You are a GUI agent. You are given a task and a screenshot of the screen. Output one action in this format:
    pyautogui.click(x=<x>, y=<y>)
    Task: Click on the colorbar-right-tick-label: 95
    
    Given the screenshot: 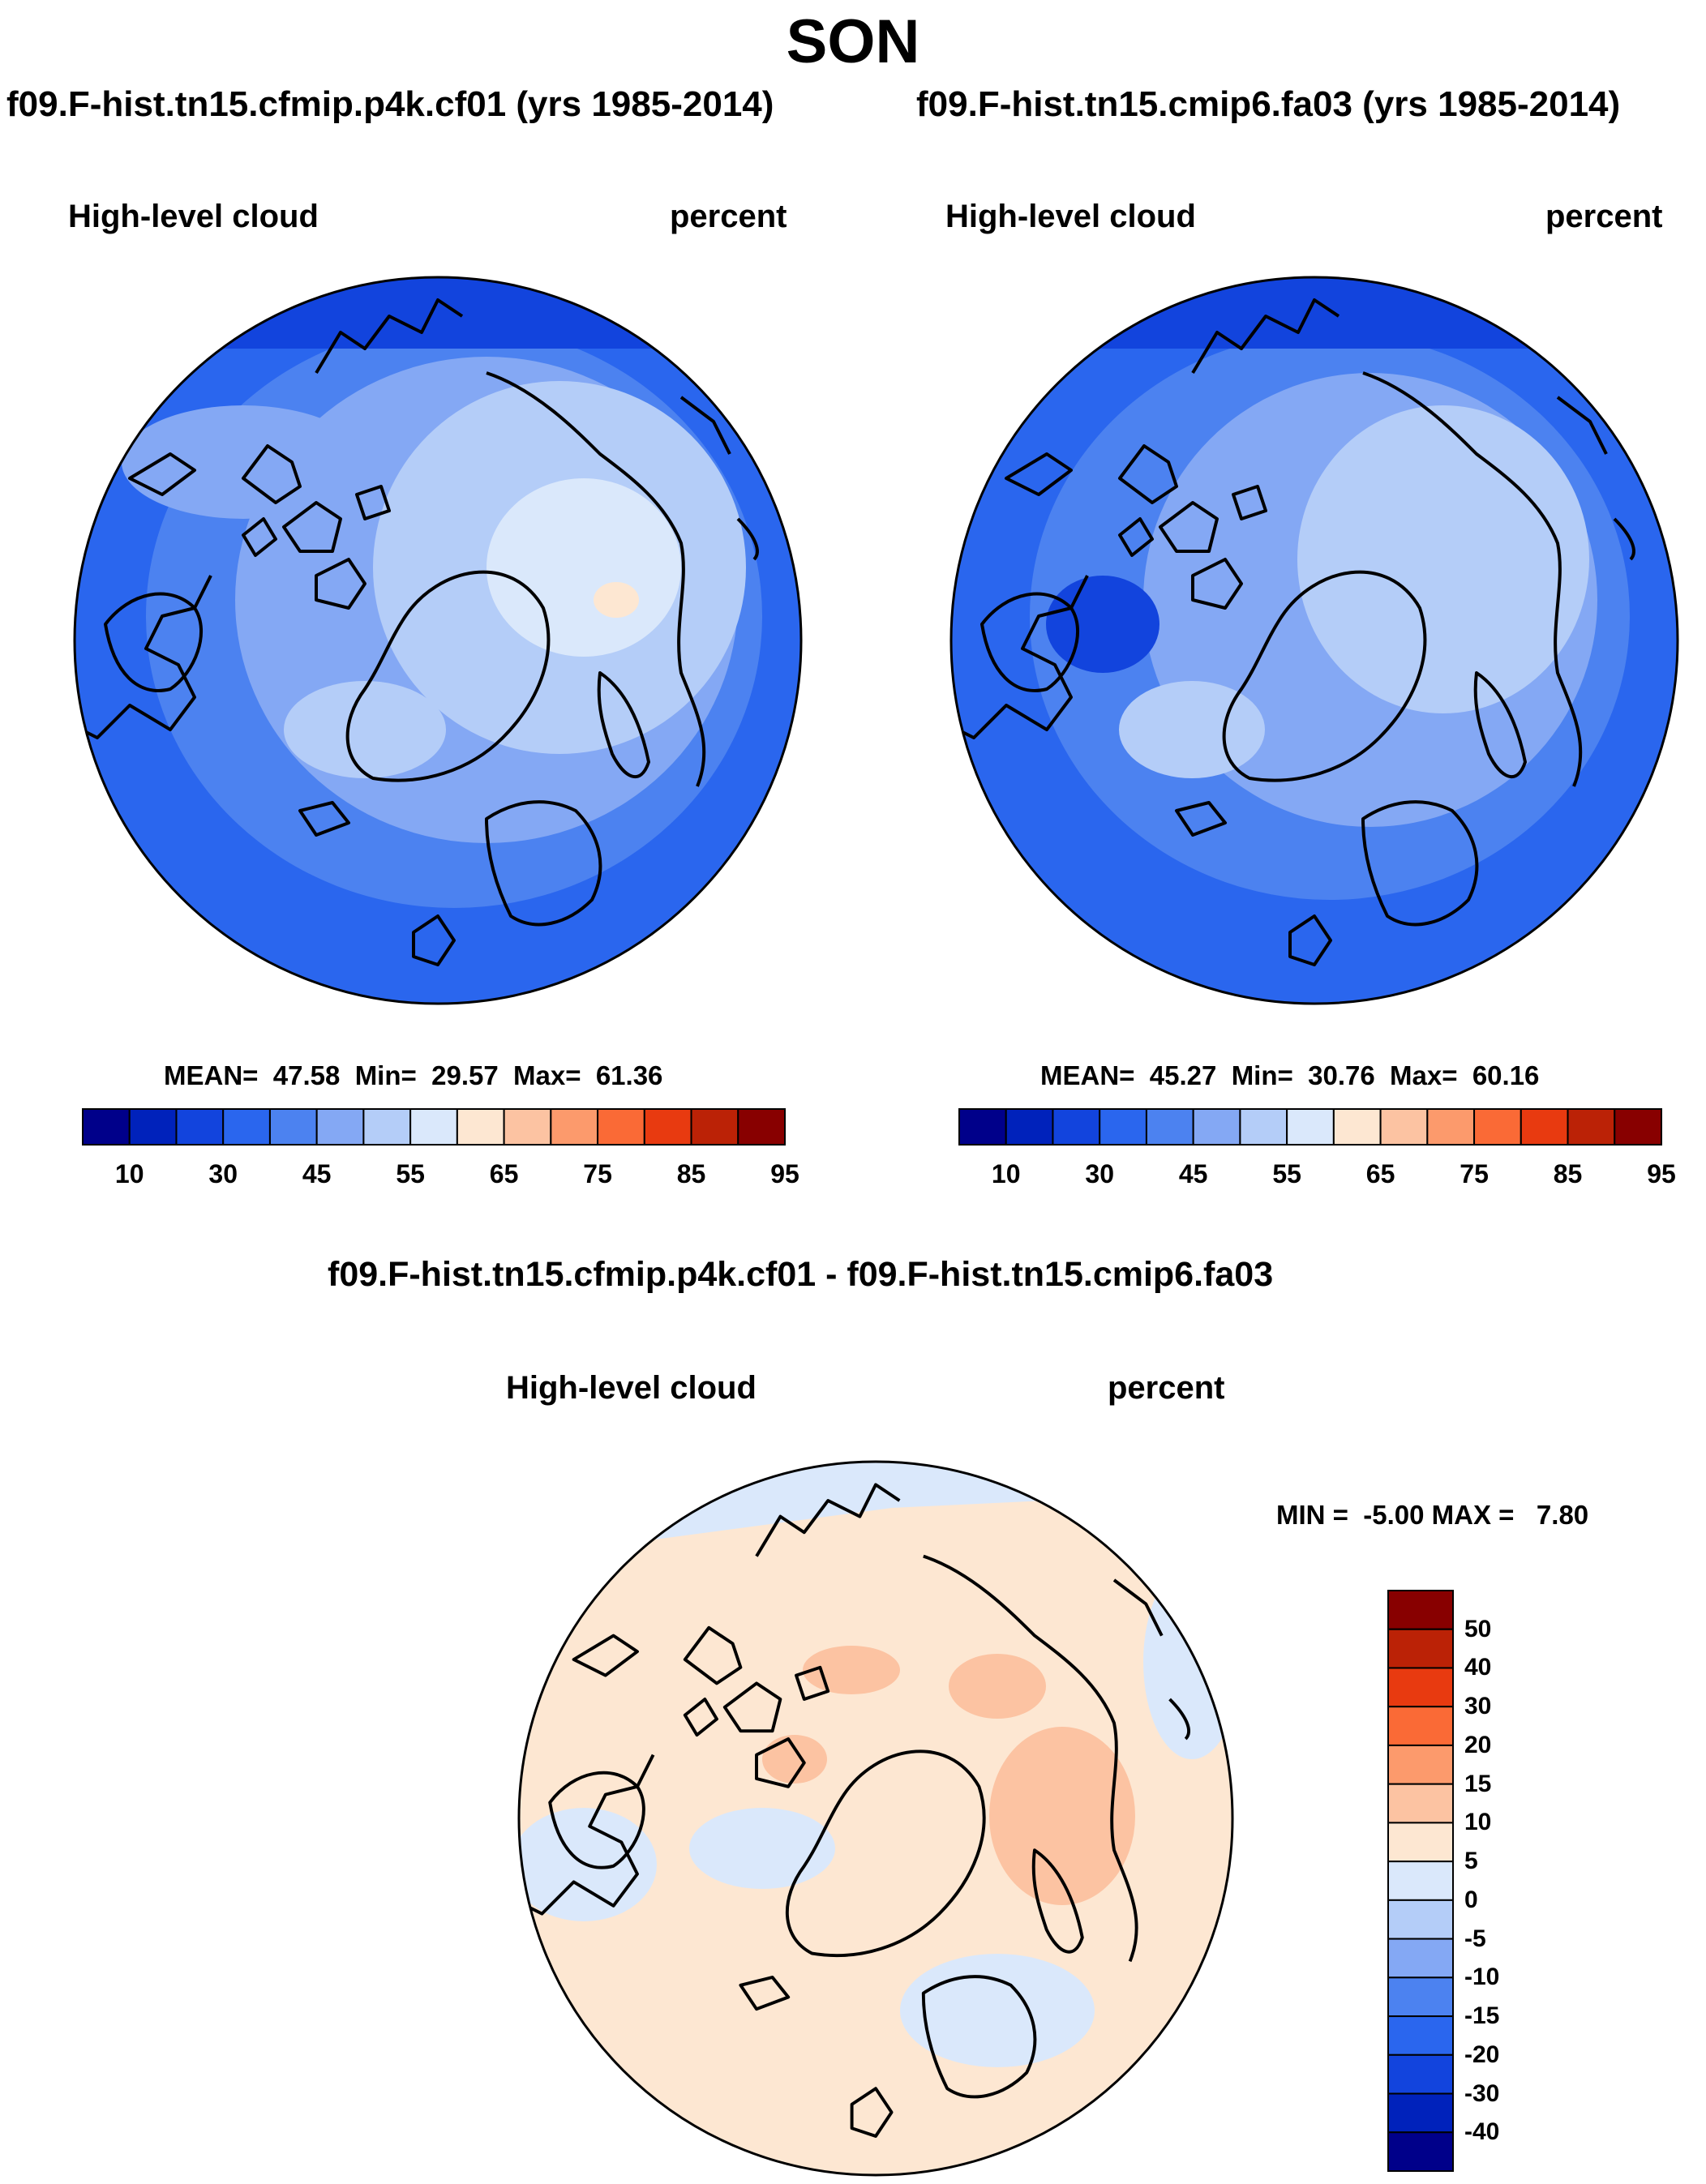 What is the action you would take?
    pyautogui.click(x=1661, y=1173)
    